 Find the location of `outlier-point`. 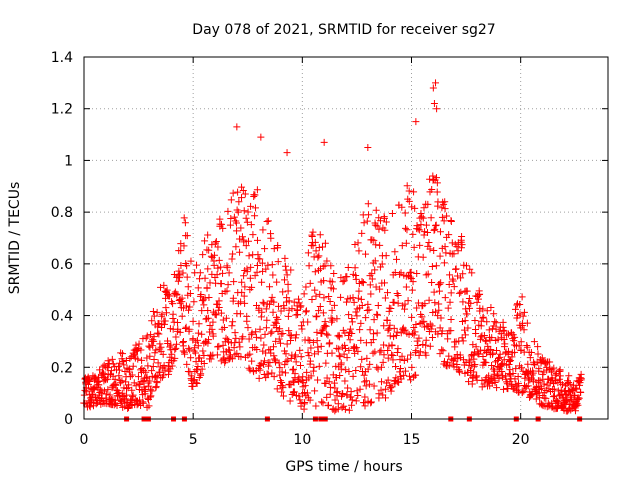

outlier-point is located at coordinates (287, 153).